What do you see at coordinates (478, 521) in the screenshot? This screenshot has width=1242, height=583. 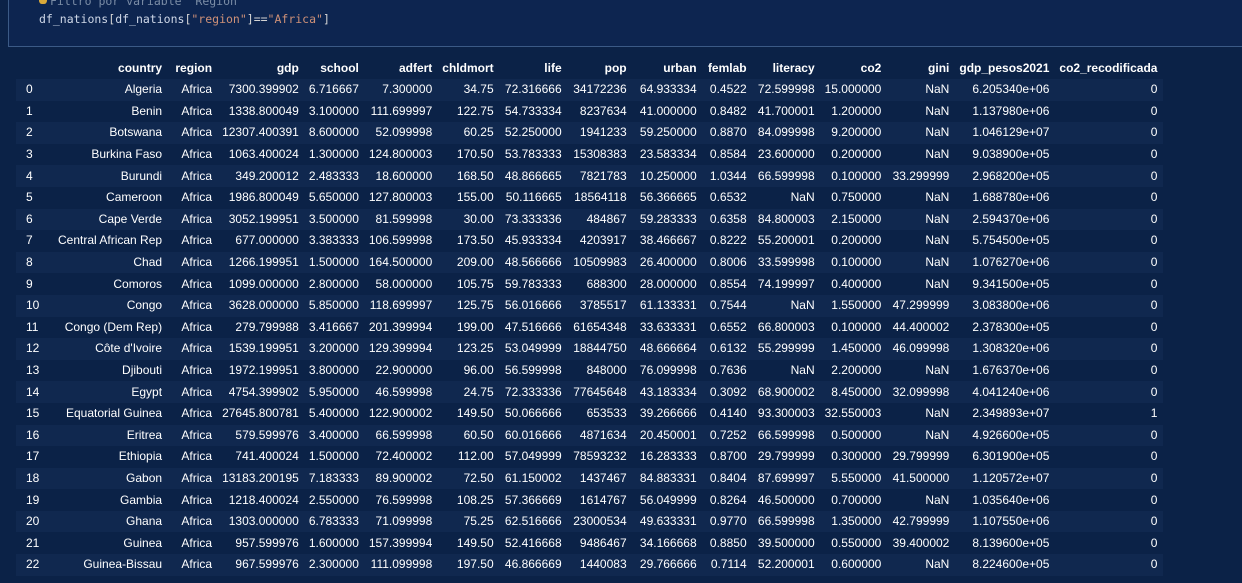 I see `table-cell-chldmort: 75.25` at bounding box center [478, 521].